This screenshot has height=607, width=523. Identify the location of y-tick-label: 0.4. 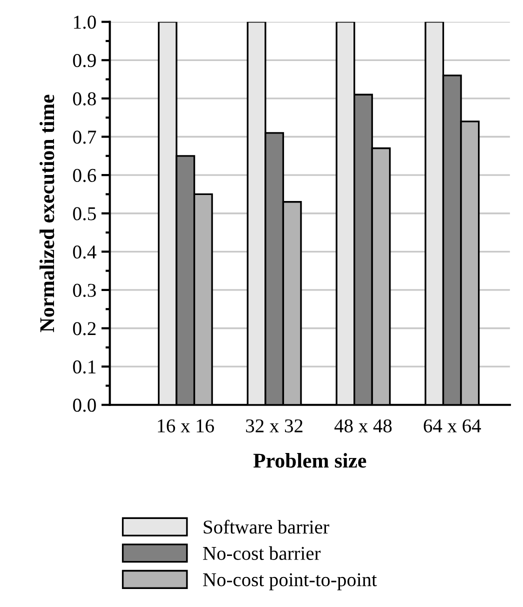
(84, 252).